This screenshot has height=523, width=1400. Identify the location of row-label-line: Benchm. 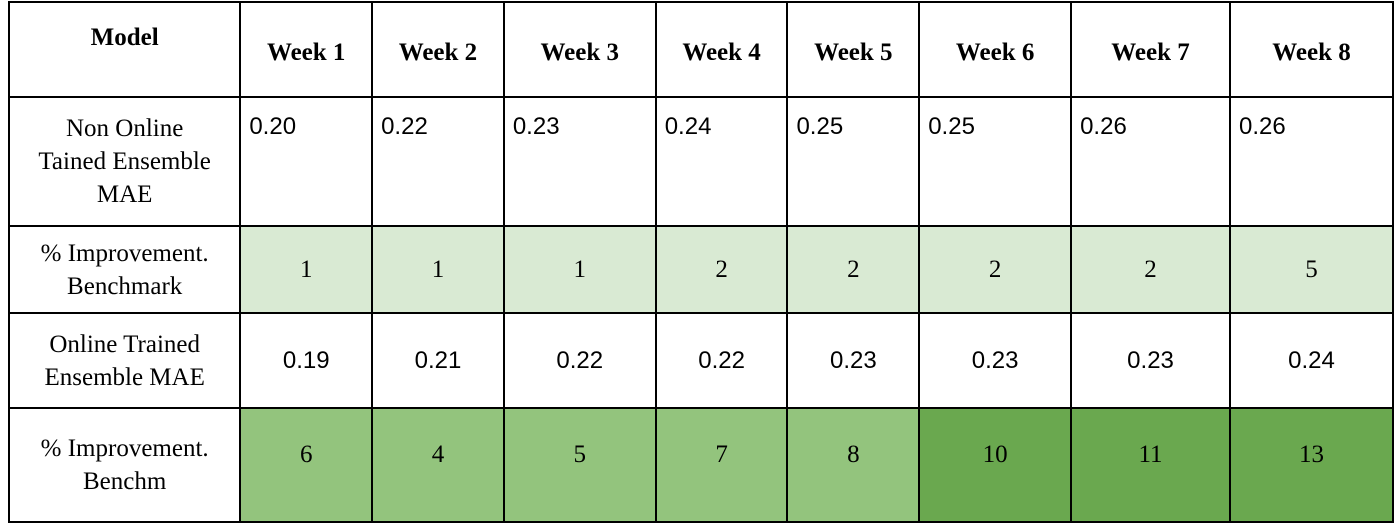
(125, 481).